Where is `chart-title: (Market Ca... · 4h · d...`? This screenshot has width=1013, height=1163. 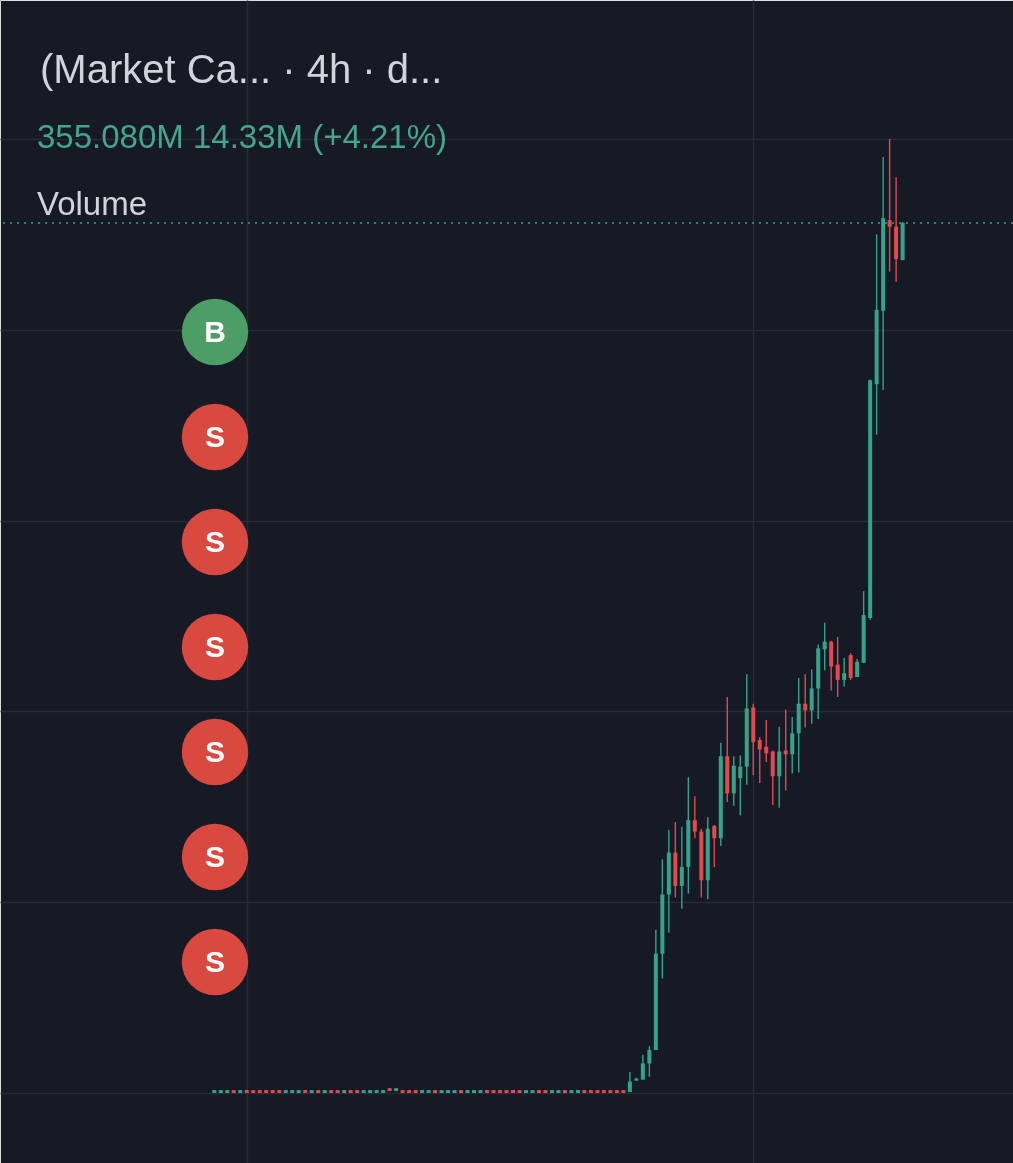 chart-title: (Market Ca... · 4h · d... is located at coordinates (241, 69).